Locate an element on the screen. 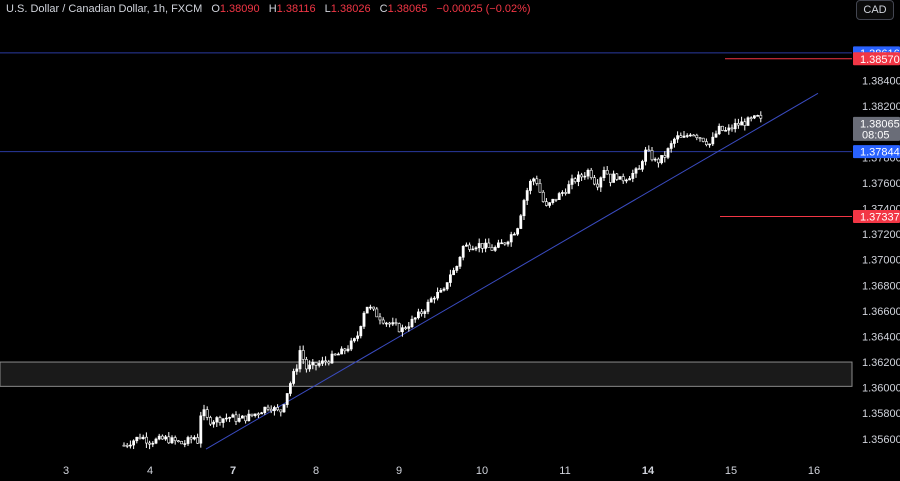 The height and width of the screenshot is (481, 900). open-label: O is located at coordinates (215, 9).